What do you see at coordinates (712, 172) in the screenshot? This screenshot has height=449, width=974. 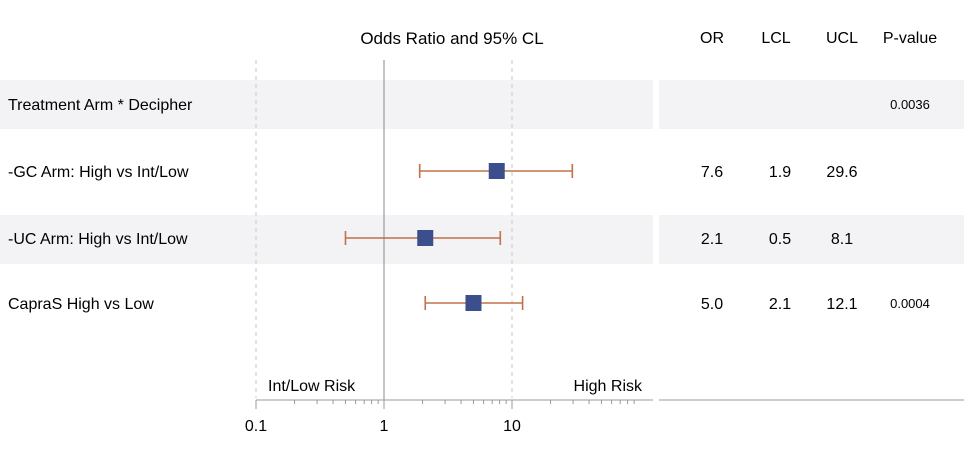 I see `row-or-1: 7.6` at bounding box center [712, 172].